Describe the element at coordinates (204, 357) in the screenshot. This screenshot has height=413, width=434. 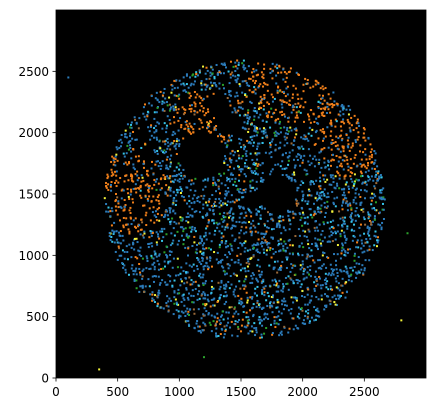
I see `outlier-point` at that location.